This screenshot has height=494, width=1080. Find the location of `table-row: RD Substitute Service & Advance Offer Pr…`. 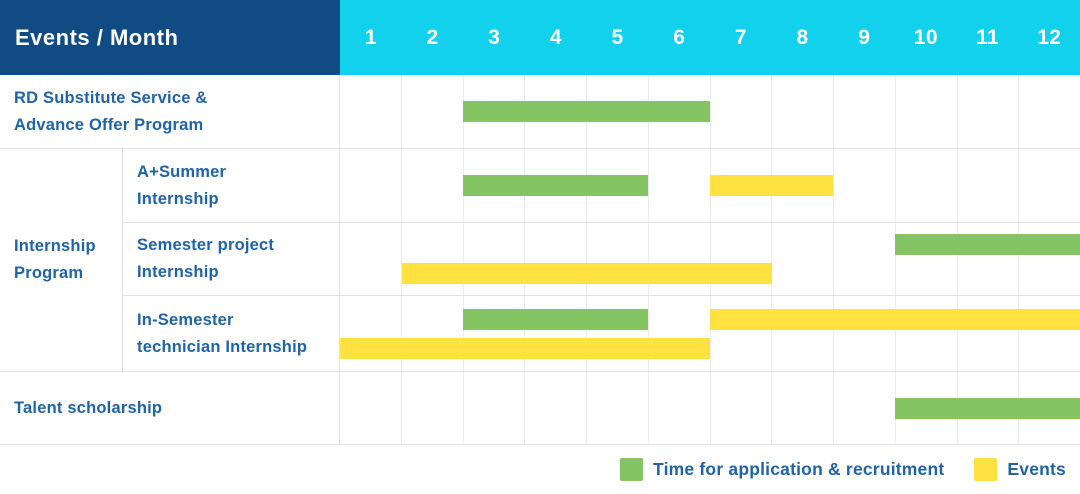

table-row: RD Substitute Service & Advance Offer Pr… is located at coordinates (540, 112).